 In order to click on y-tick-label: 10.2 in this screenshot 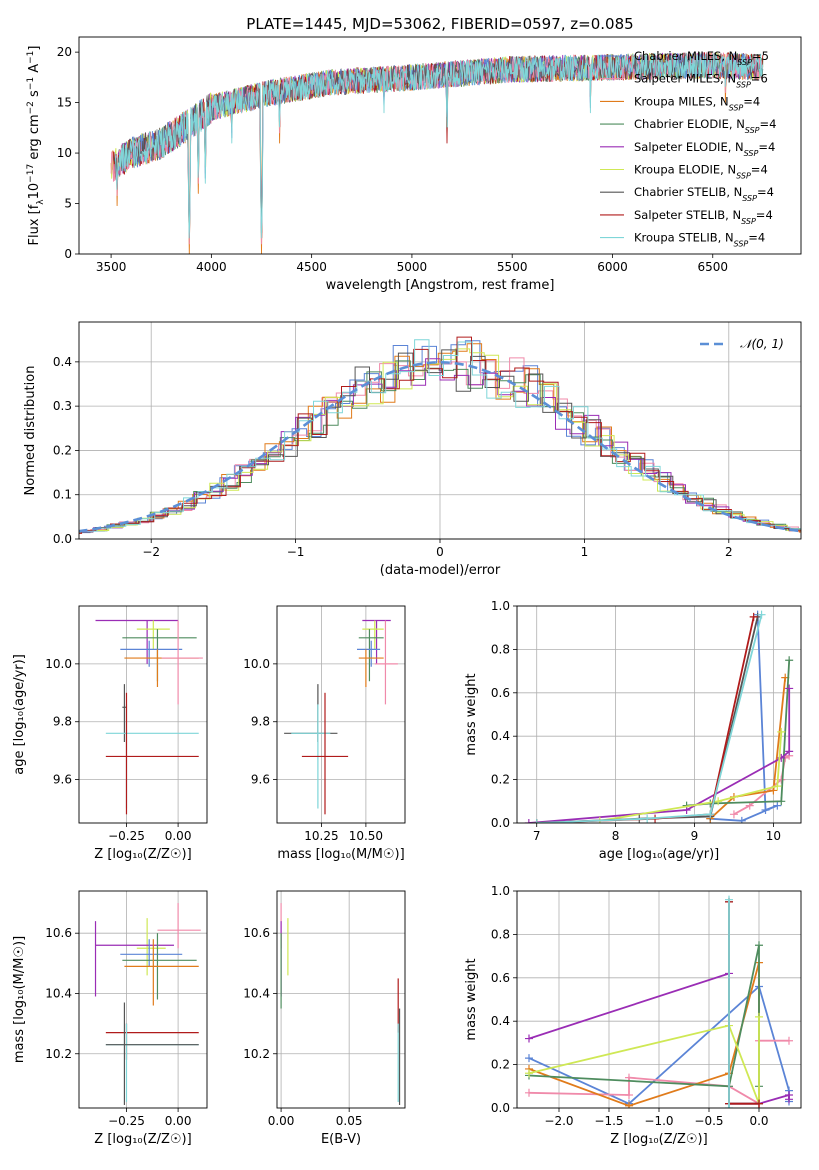, I will do `click(256, 1054)`.